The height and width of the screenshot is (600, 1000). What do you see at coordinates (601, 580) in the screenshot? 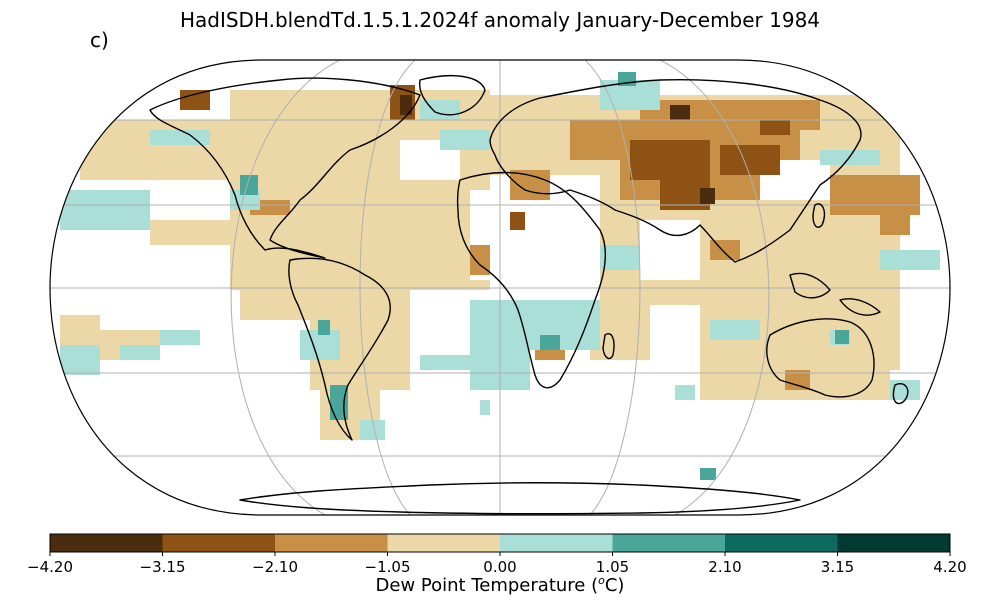
I see `colorbar-label-sup: o` at bounding box center [601, 580].